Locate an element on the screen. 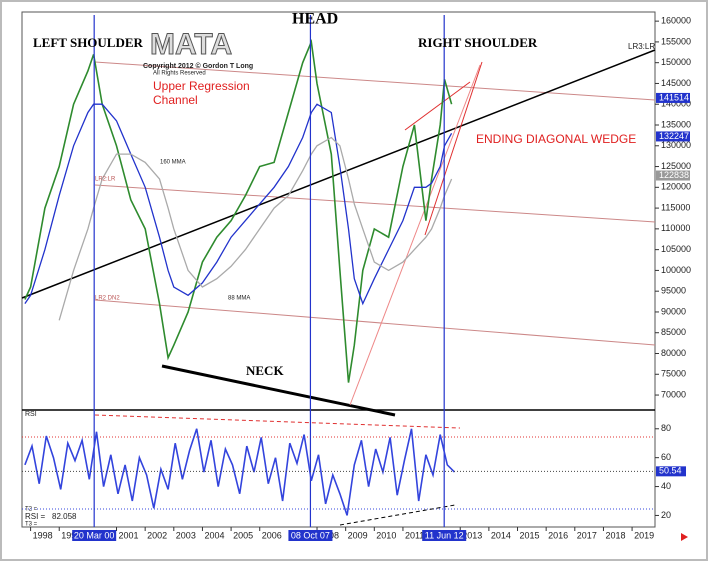 The image size is (708, 561). rsi-support is located at coordinates (397, 515).